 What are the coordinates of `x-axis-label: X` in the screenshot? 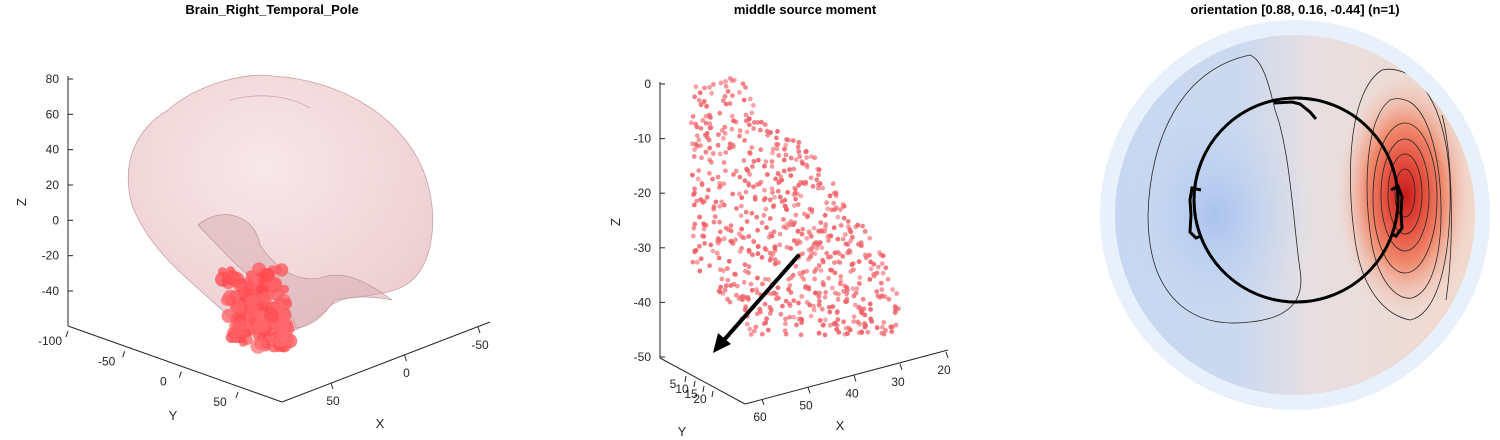 It's located at (380, 423).